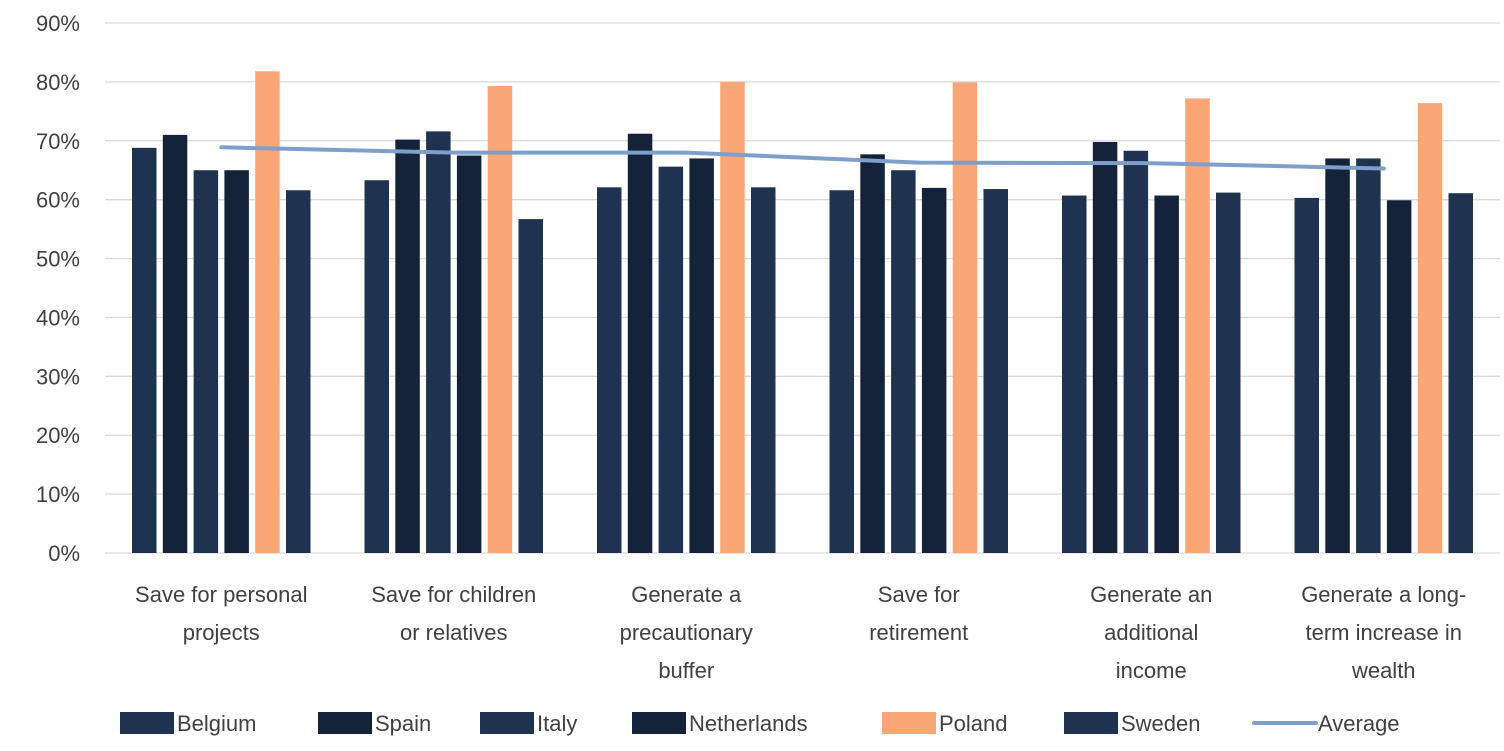  I want to click on legend-swatch-italy, so click(507, 723).